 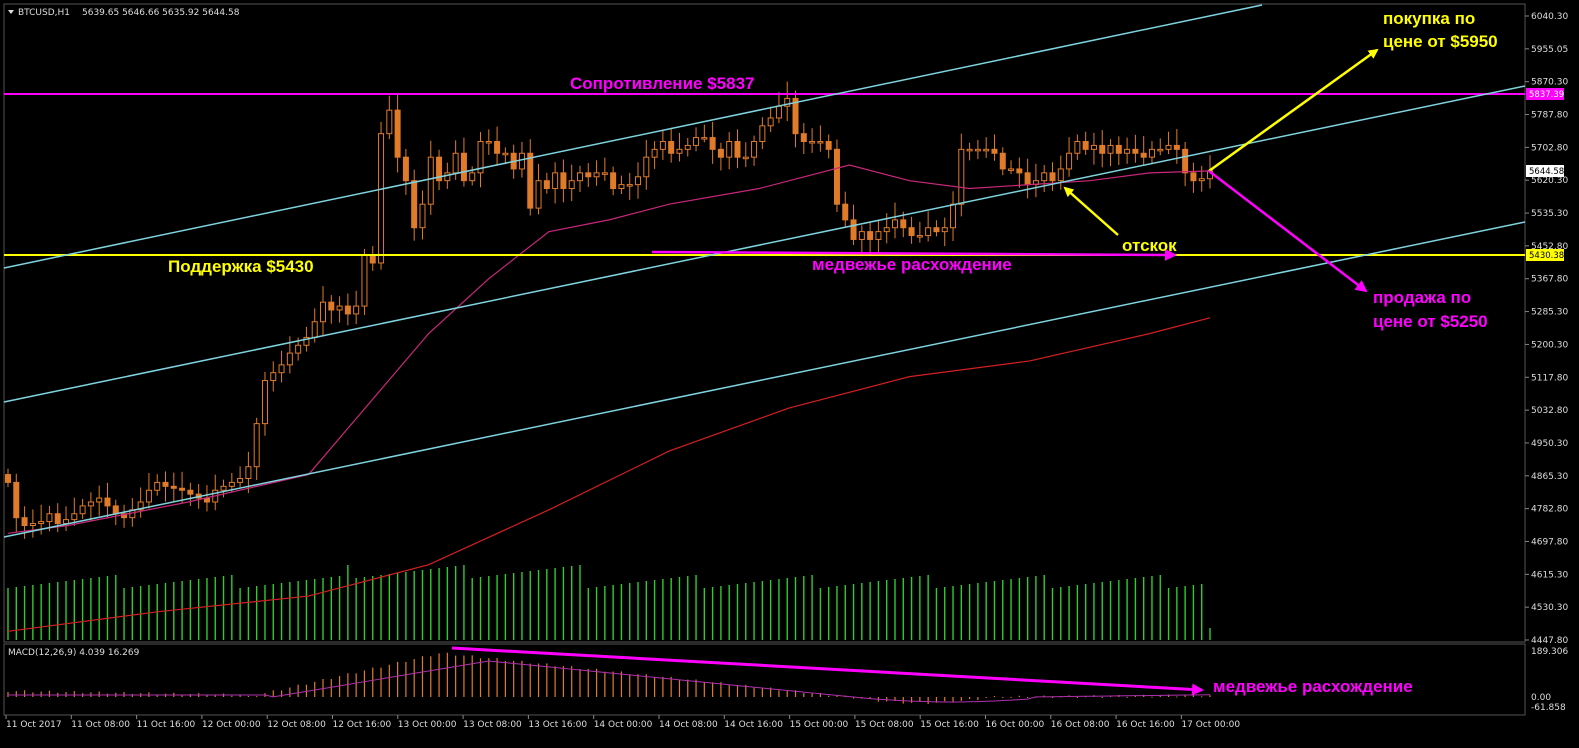 What do you see at coordinates (1149, 245) in the screenshot?
I see `bounce-label: отскок` at bounding box center [1149, 245].